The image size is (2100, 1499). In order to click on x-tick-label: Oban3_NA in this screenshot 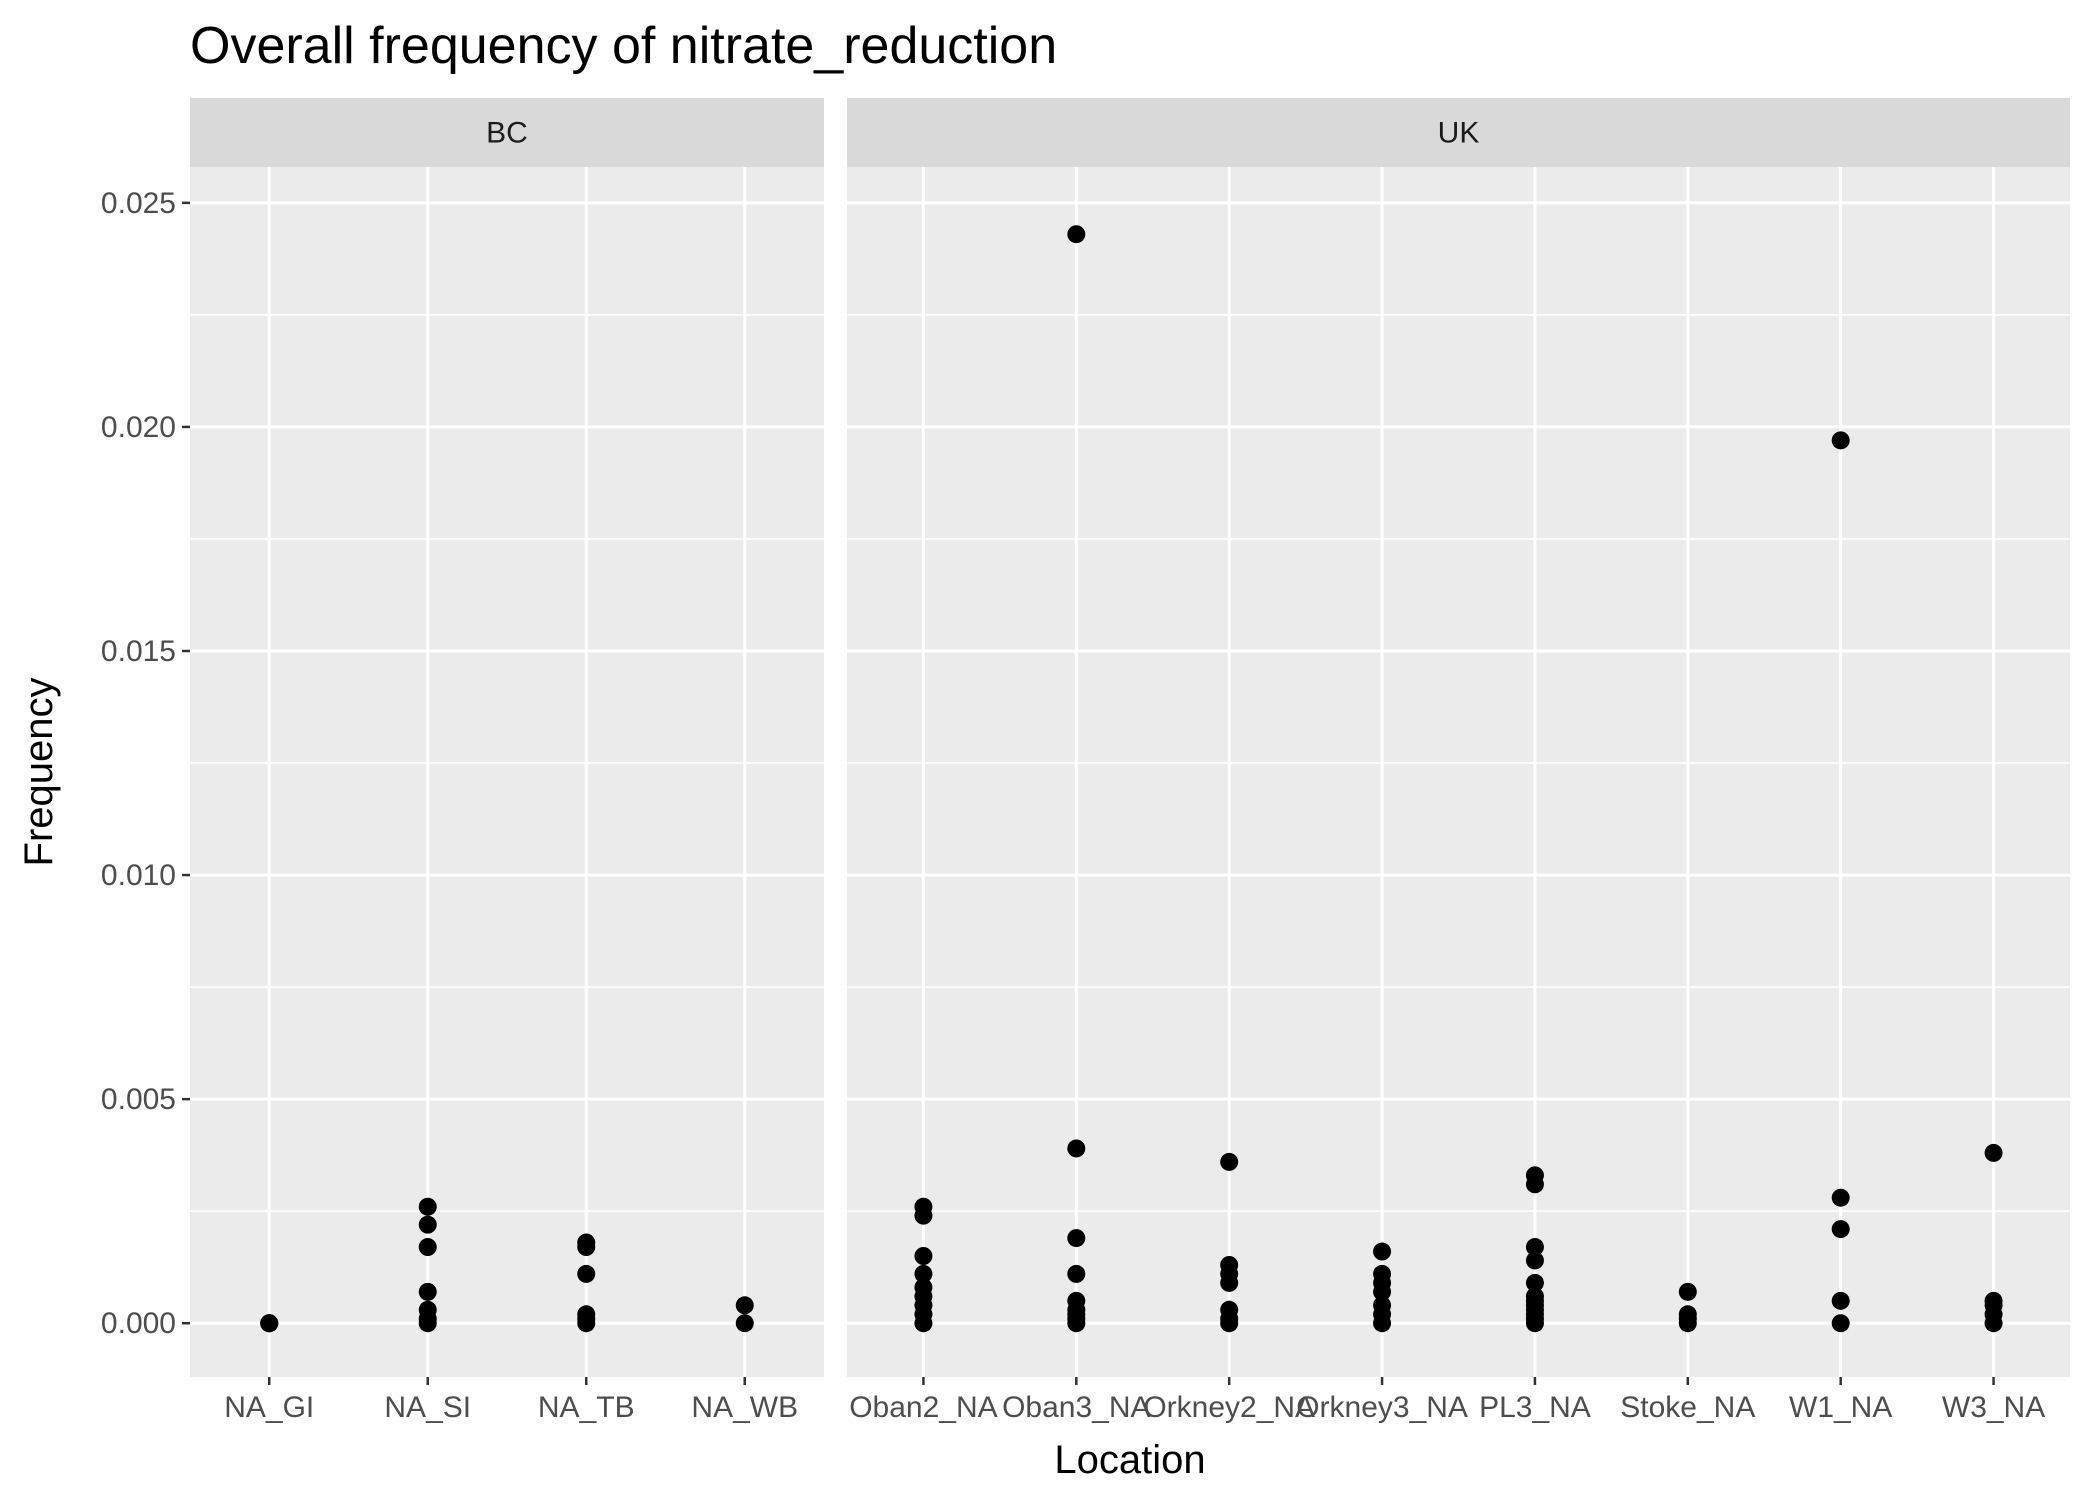, I will do `click(1076, 1407)`.